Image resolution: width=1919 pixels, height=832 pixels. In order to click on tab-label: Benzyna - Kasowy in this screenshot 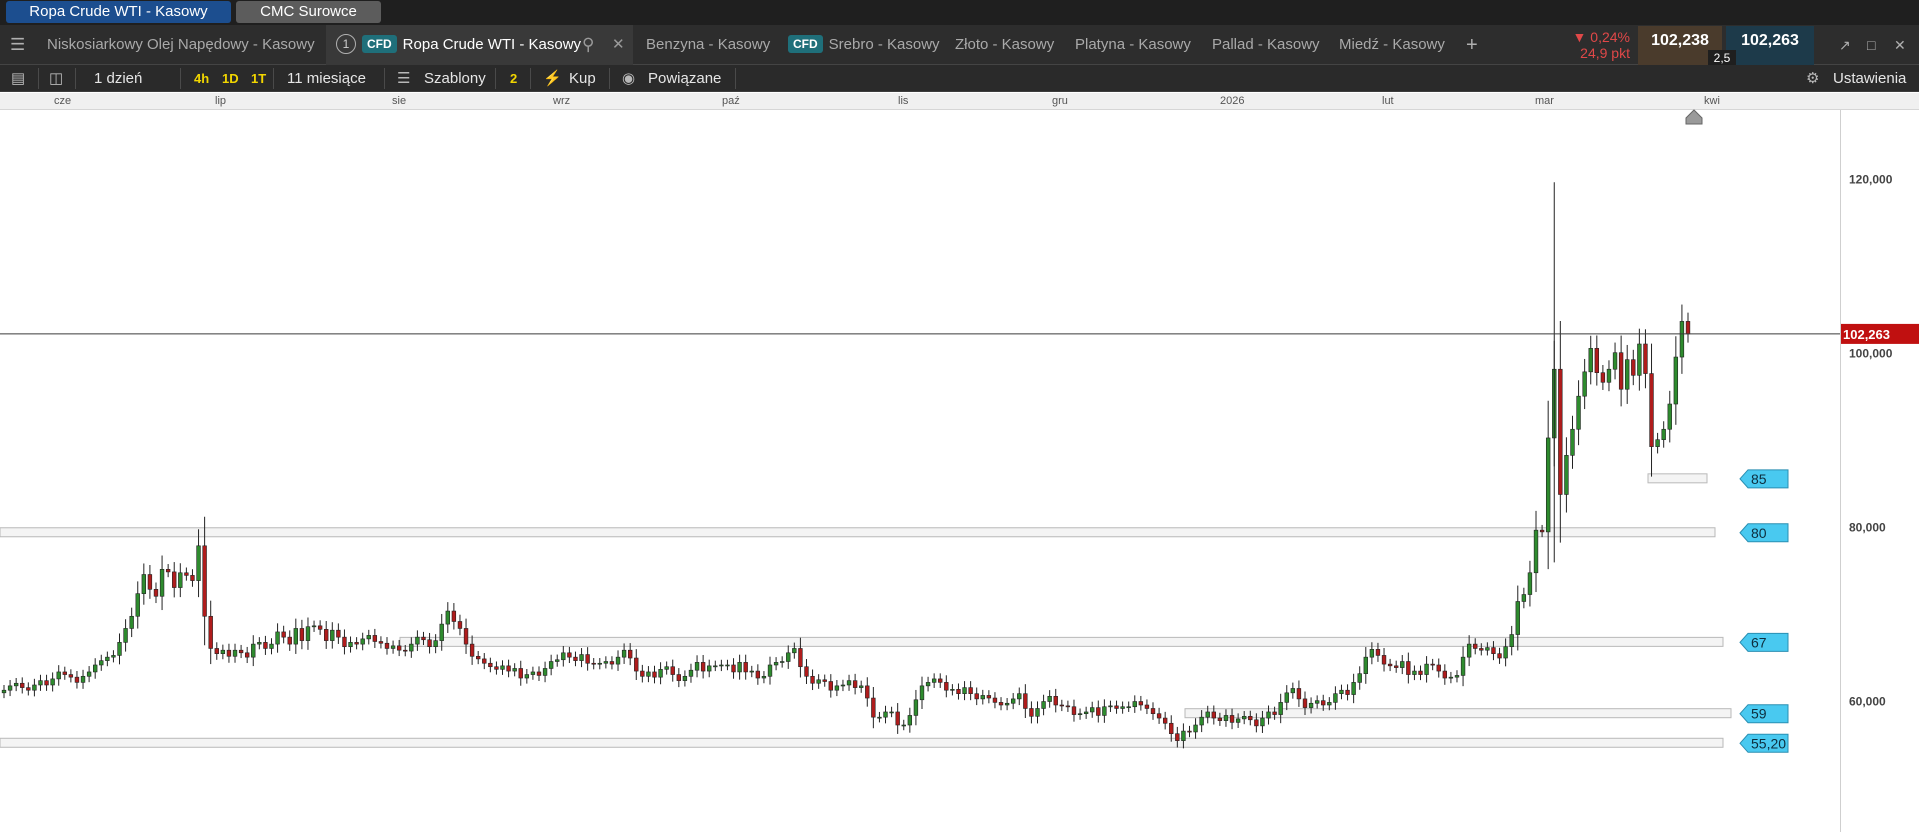, I will do `click(708, 44)`.